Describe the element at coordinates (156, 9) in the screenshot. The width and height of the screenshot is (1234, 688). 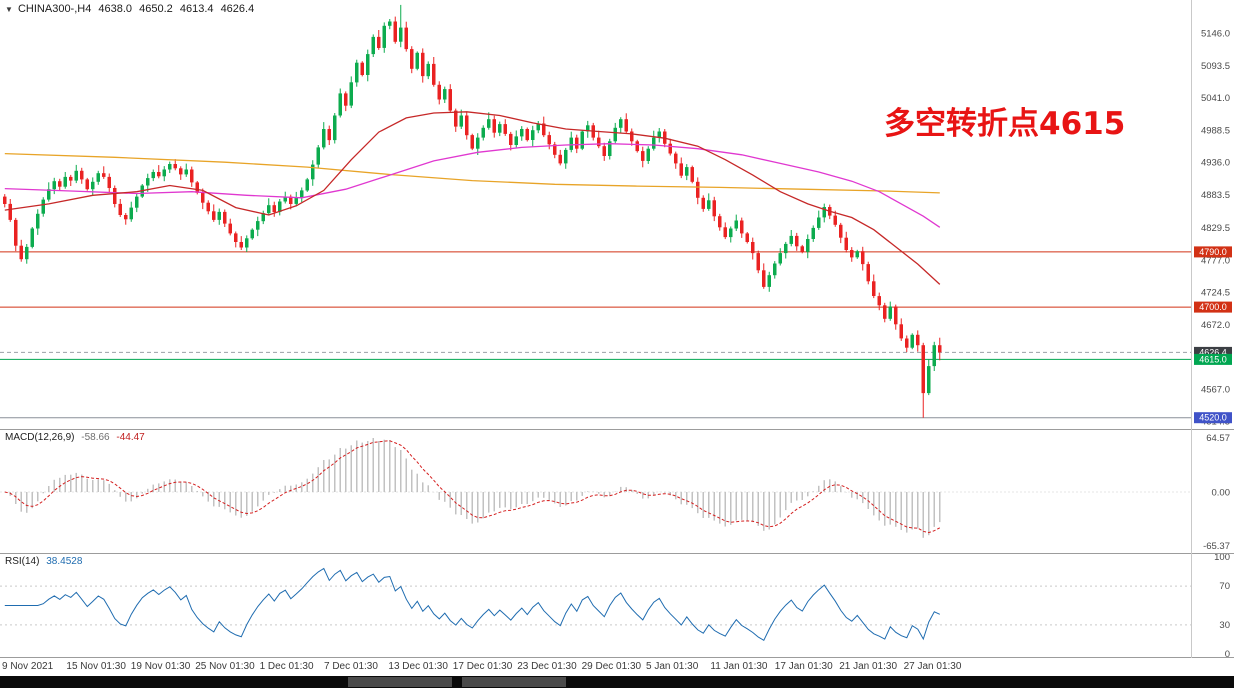
I see `ohlc-high-value: 4650.2` at that location.